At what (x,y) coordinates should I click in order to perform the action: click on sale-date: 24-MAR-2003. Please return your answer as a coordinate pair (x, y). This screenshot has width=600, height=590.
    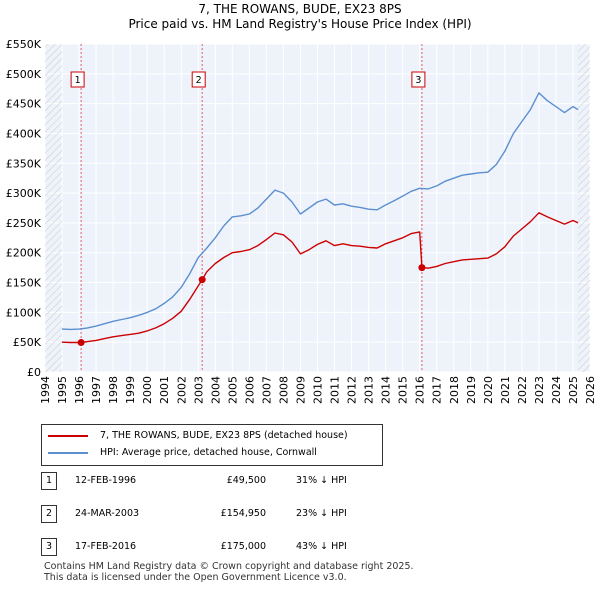
    Looking at the image, I should click on (107, 513).